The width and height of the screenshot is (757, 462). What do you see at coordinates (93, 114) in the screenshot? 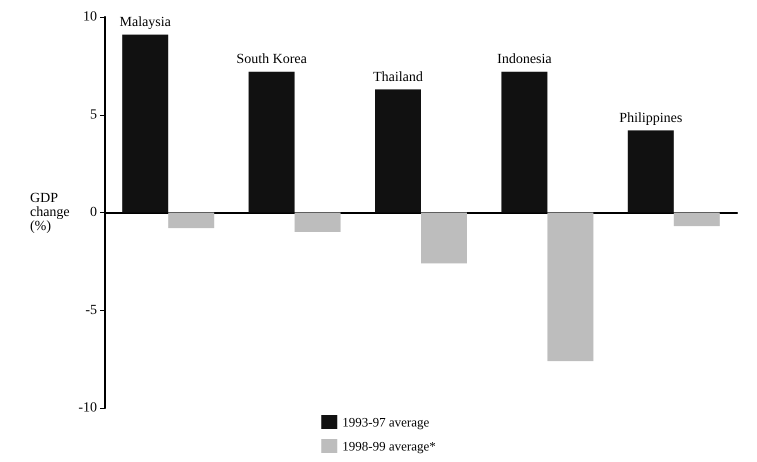
I see `y-tick-label: 5` at bounding box center [93, 114].